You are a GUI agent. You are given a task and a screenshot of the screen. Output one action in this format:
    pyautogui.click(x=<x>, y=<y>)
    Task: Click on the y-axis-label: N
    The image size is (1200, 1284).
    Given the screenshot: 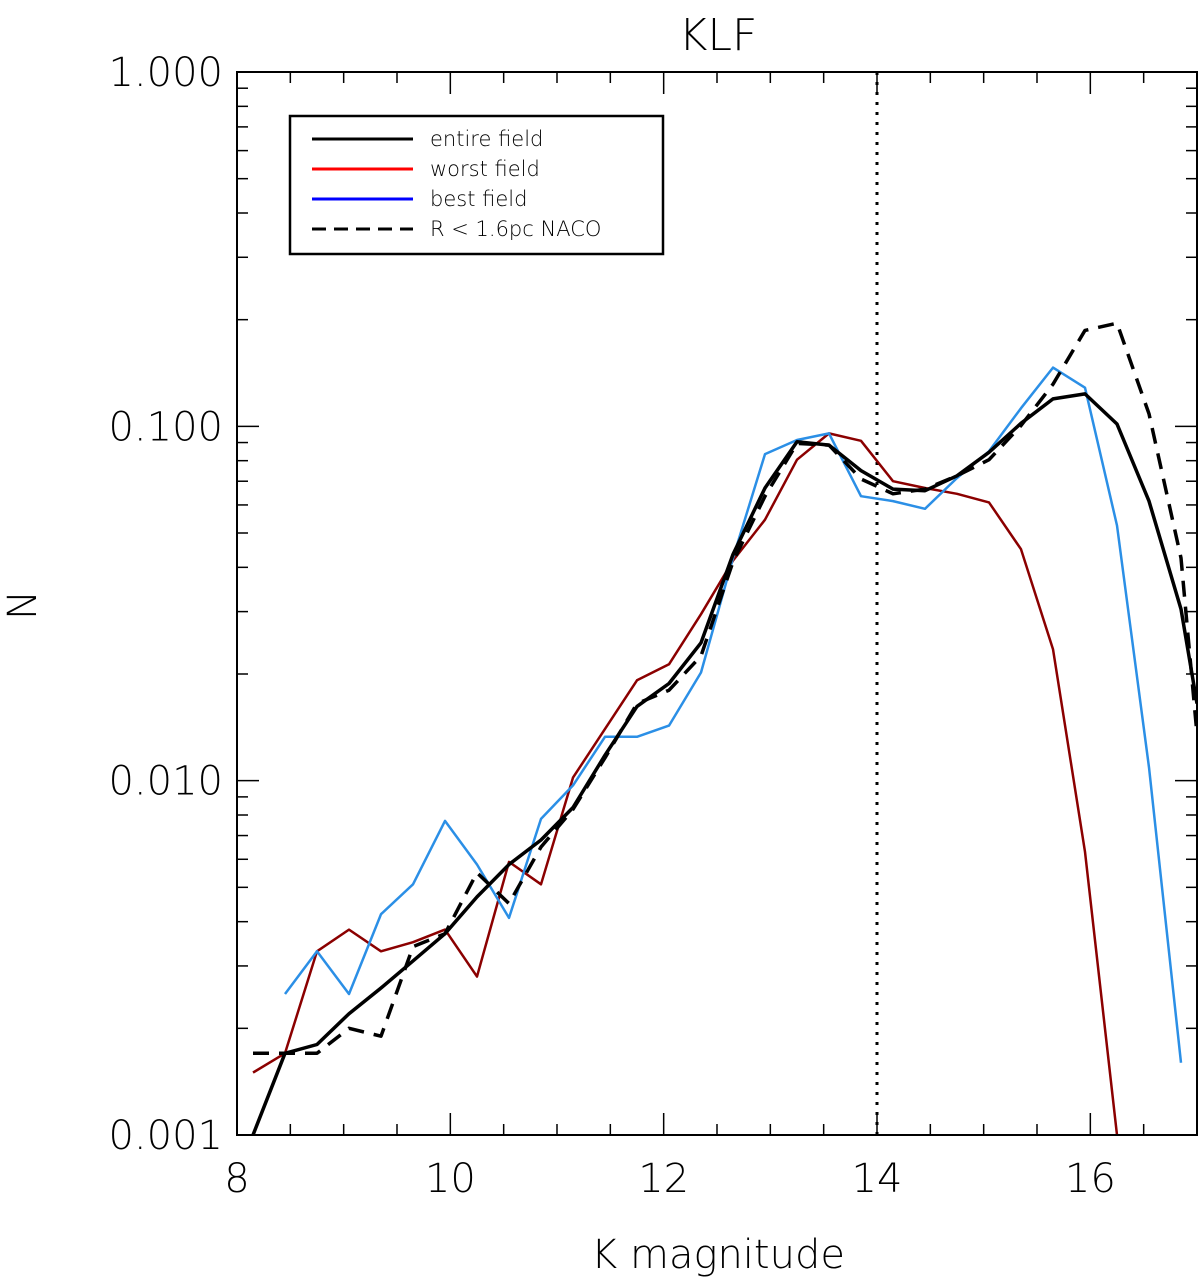 What is the action you would take?
    pyautogui.click(x=23, y=605)
    